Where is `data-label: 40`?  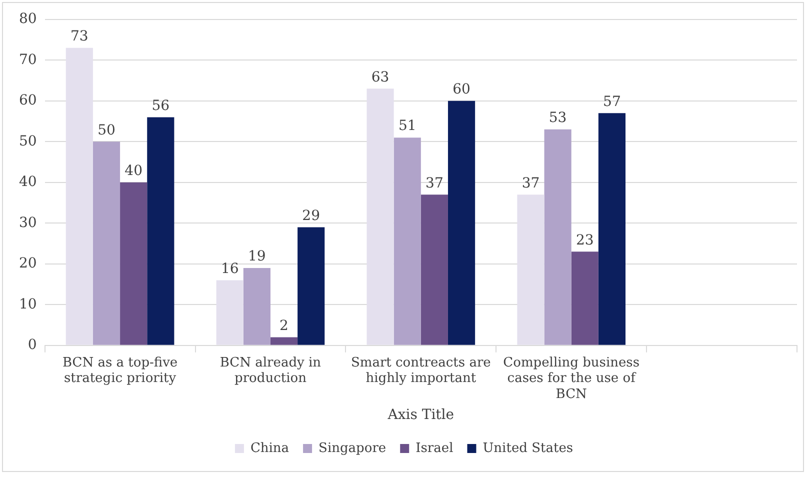
data-label: 40 is located at coordinates (133, 171).